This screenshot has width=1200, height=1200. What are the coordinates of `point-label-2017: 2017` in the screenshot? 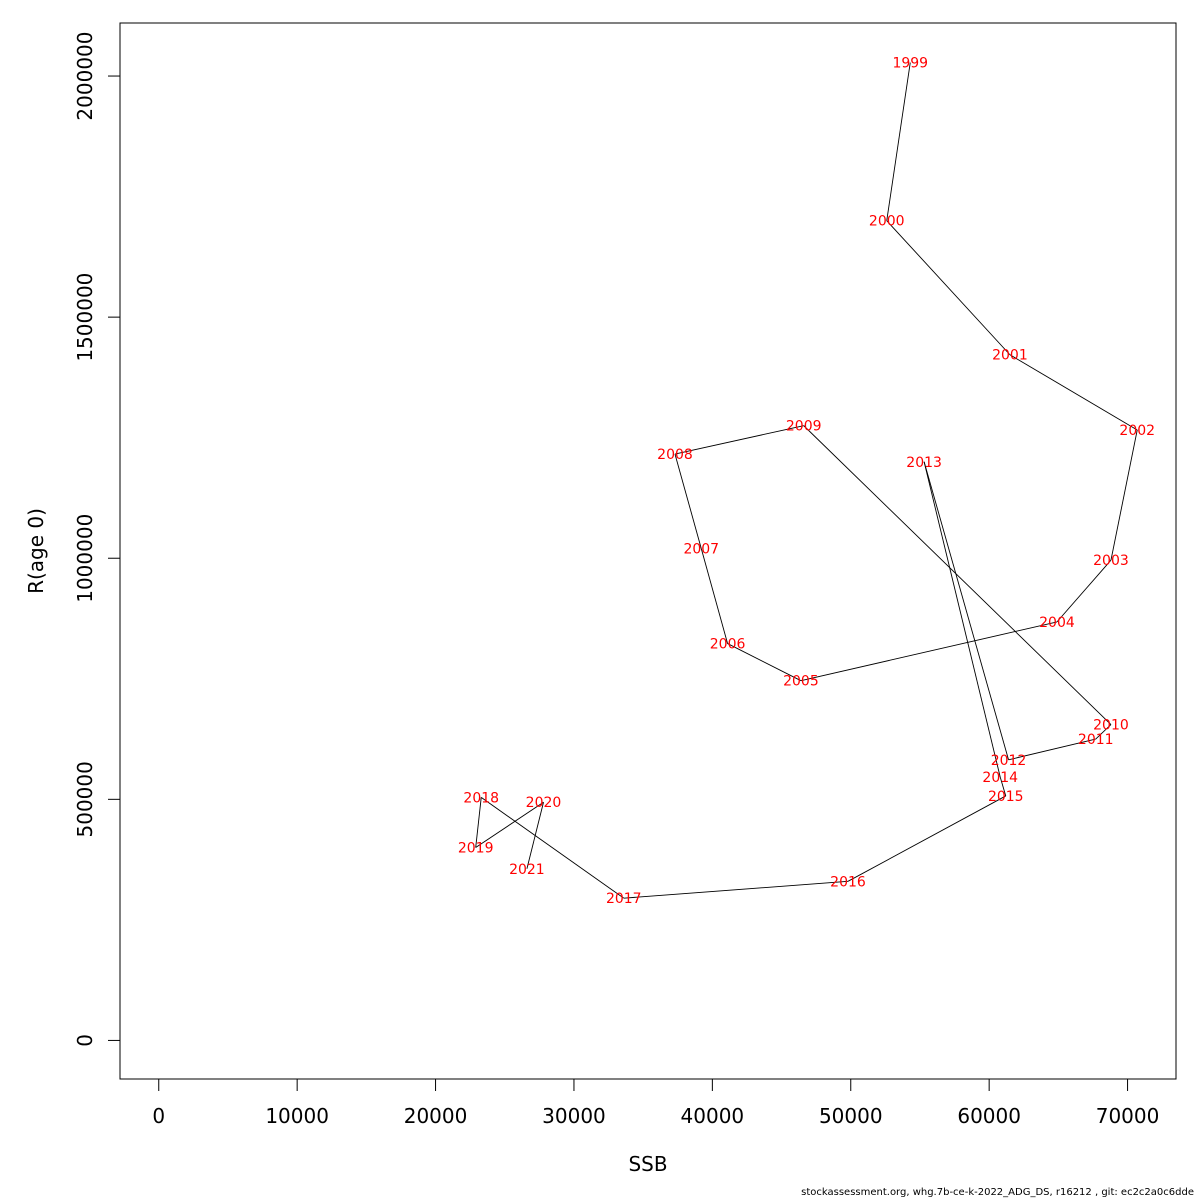 It's located at (624, 899).